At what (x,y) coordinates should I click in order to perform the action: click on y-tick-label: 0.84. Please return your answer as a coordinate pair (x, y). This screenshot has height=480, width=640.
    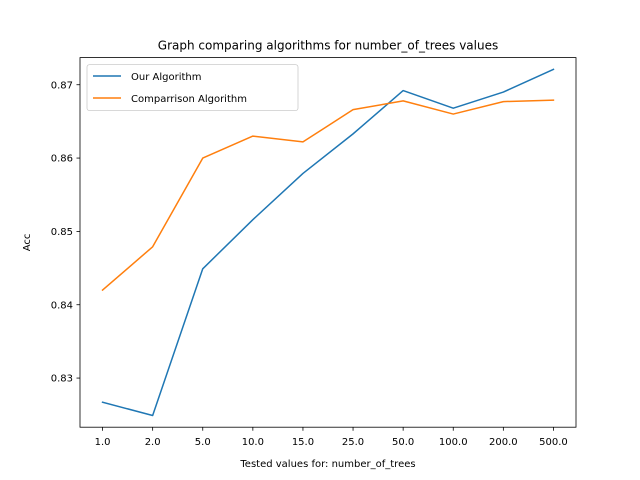
    Looking at the image, I should click on (62, 305).